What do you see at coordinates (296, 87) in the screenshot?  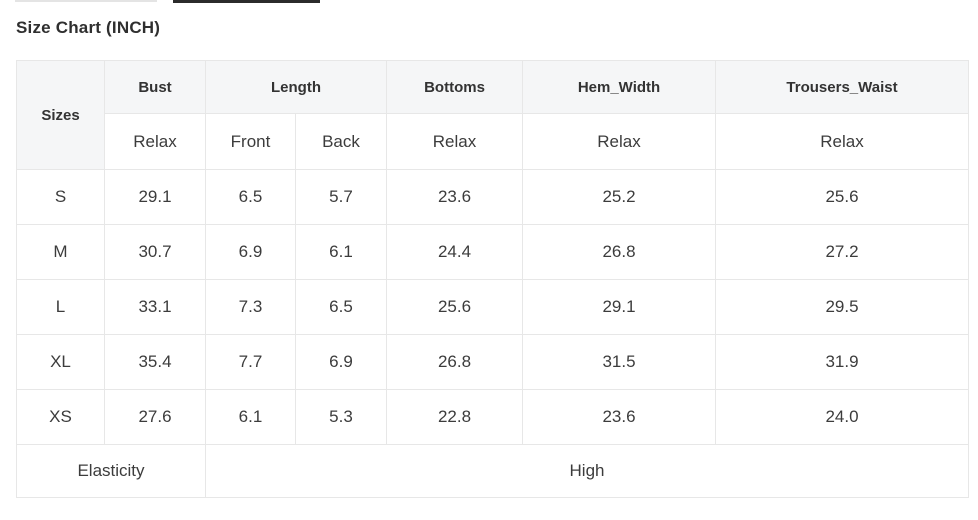 I see `column-header-length: Length` at bounding box center [296, 87].